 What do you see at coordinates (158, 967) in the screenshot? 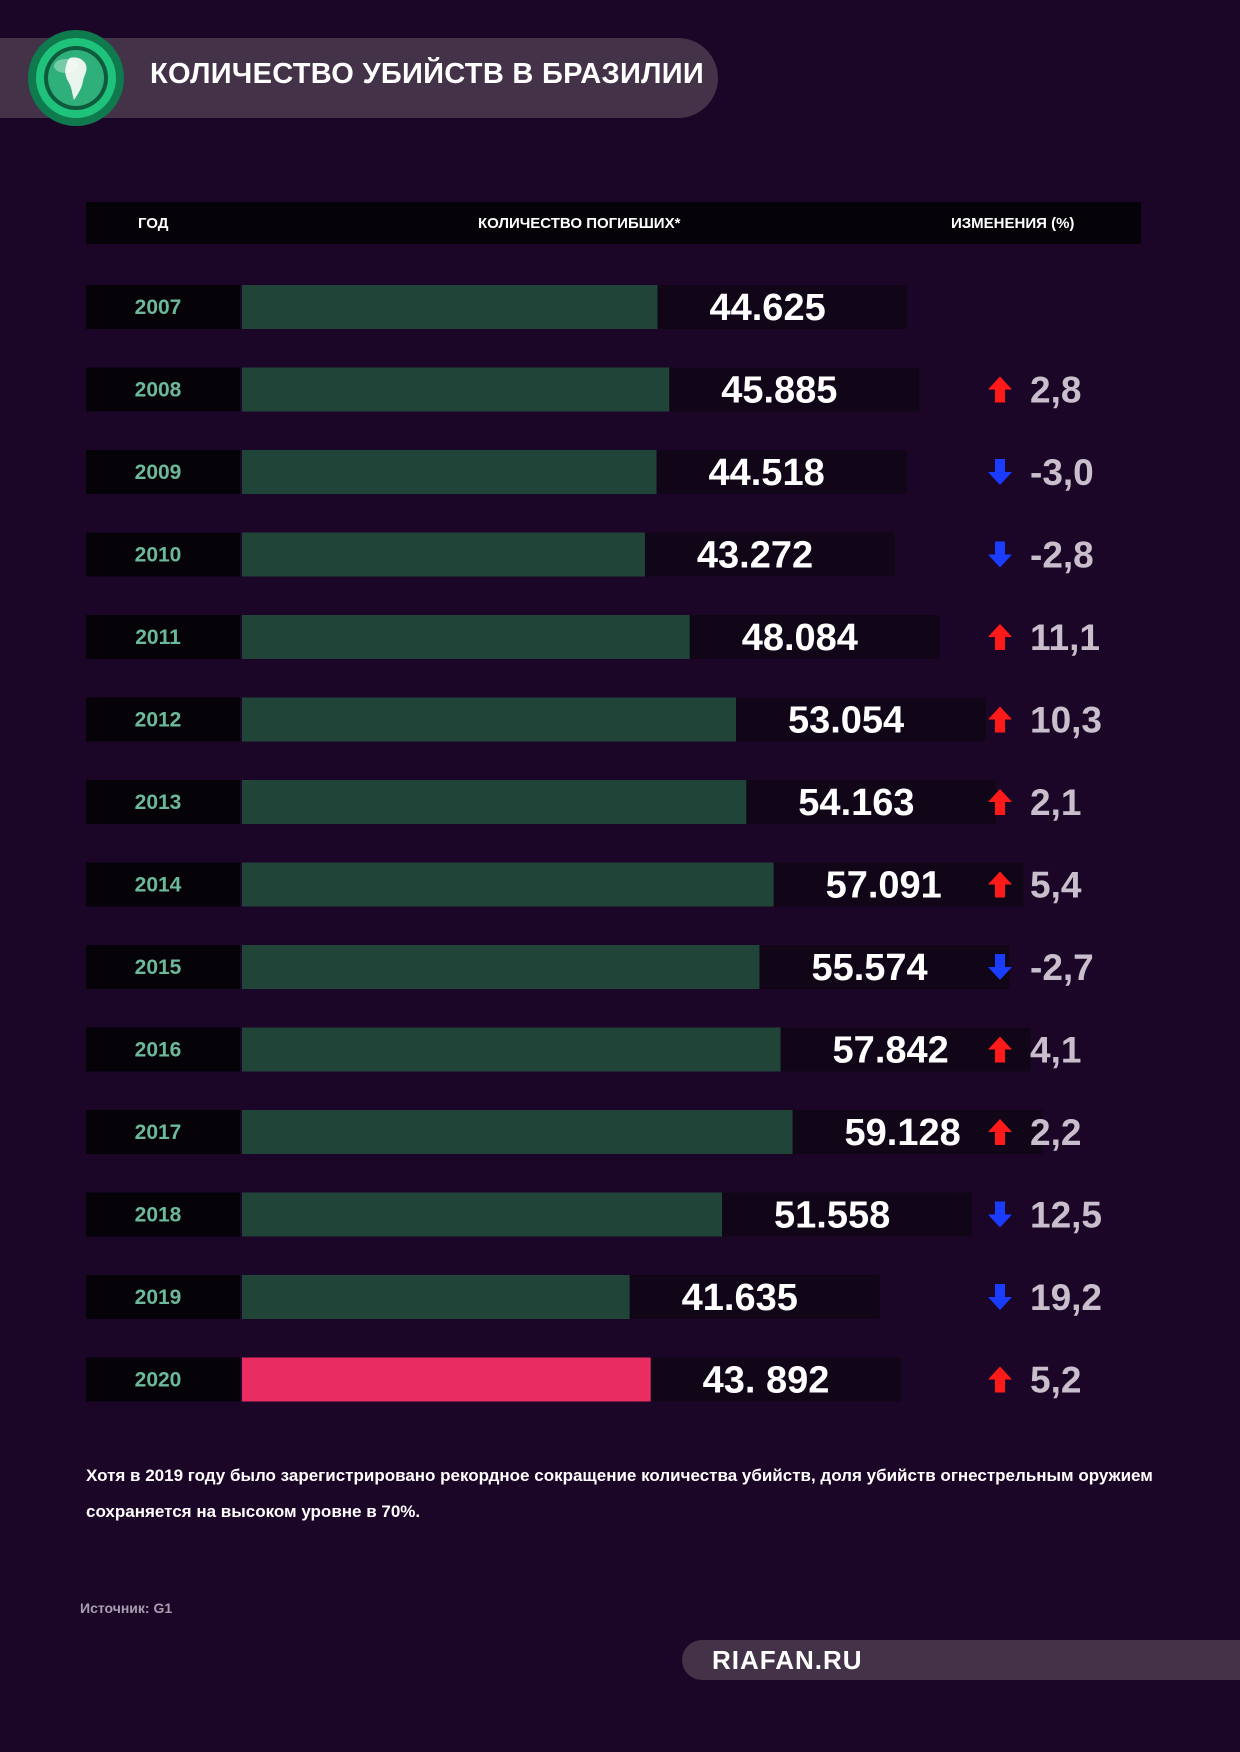
I see `year-label: 2015` at bounding box center [158, 967].